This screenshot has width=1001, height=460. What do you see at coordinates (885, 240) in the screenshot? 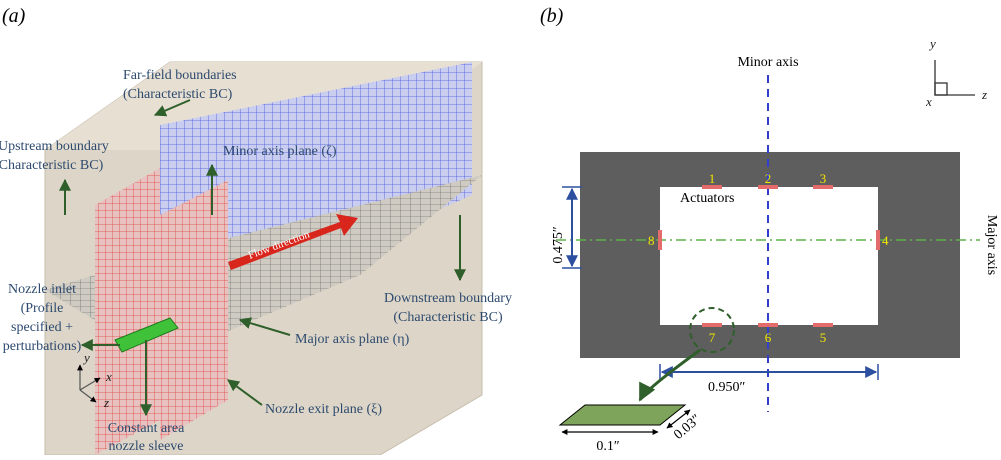
I see `actuator-id: 4` at bounding box center [885, 240].